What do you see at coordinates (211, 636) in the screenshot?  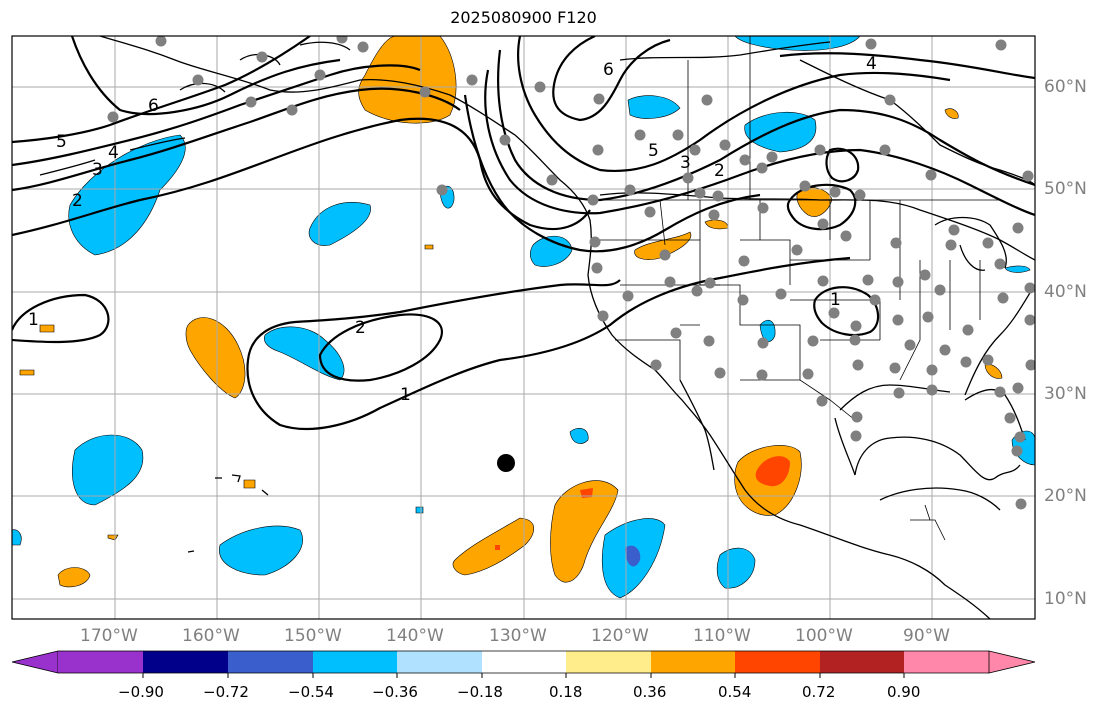 I see `lon-label: 160°W` at bounding box center [211, 636].